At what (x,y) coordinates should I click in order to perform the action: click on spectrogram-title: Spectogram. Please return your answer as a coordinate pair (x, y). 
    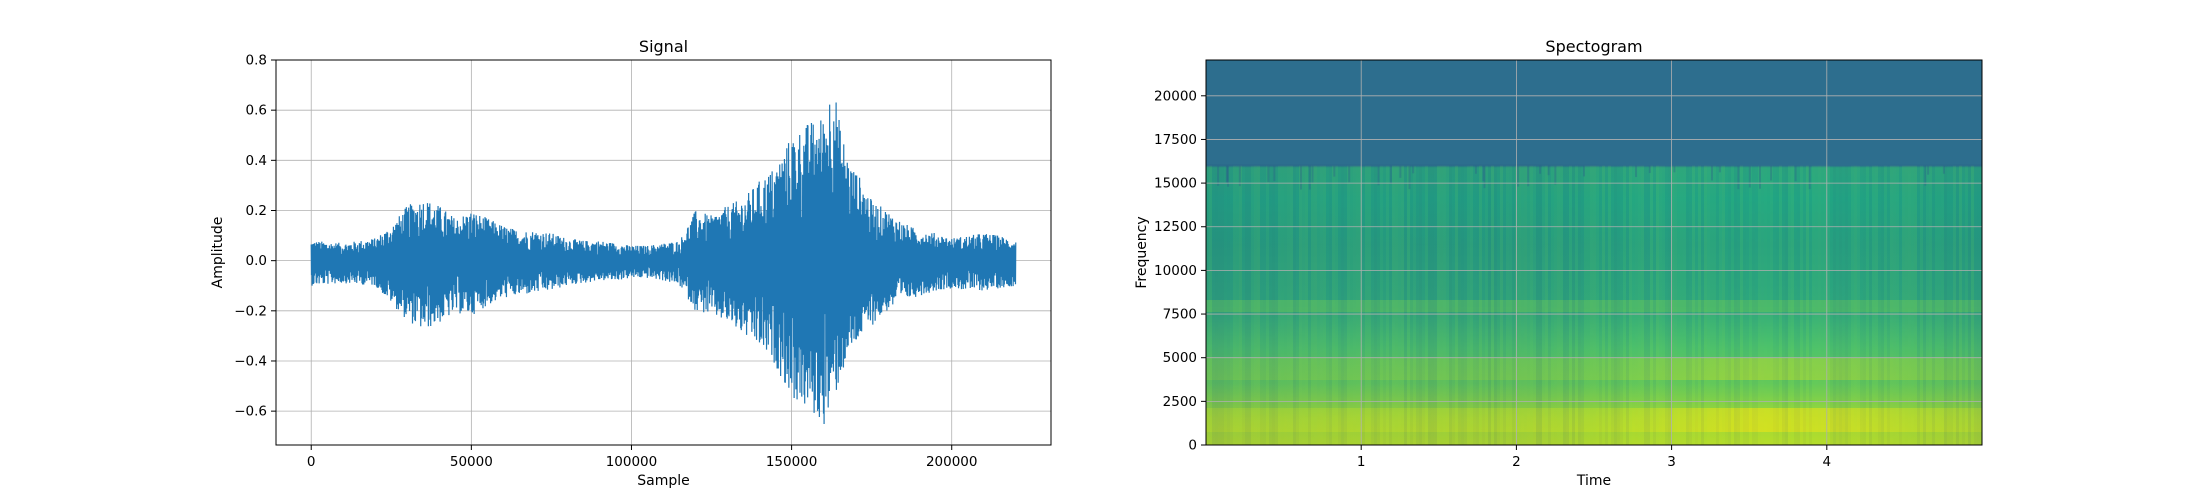
    Looking at the image, I should click on (1593, 46).